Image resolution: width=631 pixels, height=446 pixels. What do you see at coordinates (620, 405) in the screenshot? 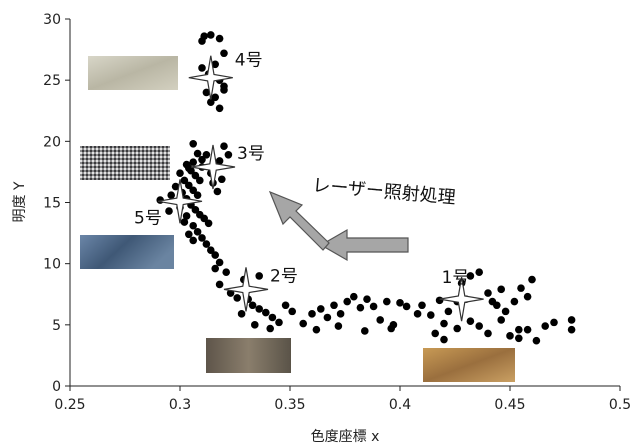
I see `x-tick-label: 0.5` at bounding box center [620, 405].